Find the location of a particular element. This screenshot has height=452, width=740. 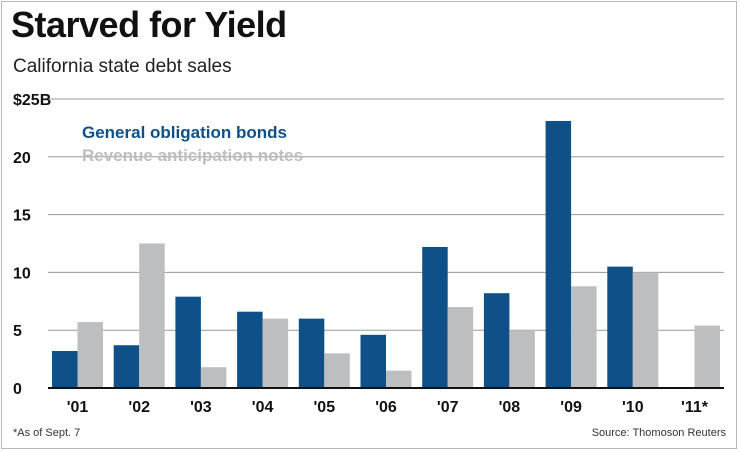

x-tick-label: '11* is located at coordinates (695, 407).